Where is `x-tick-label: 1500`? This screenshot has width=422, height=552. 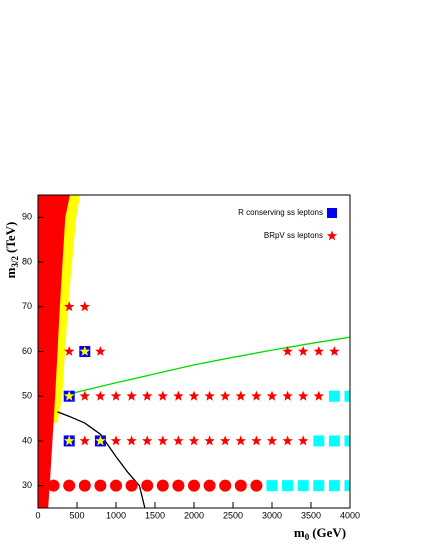
x-tick-label: 1500 is located at coordinates (155, 515).